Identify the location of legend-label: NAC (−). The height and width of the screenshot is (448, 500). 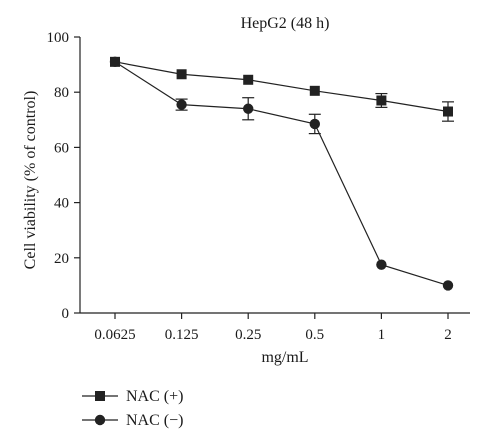
(154, 420).